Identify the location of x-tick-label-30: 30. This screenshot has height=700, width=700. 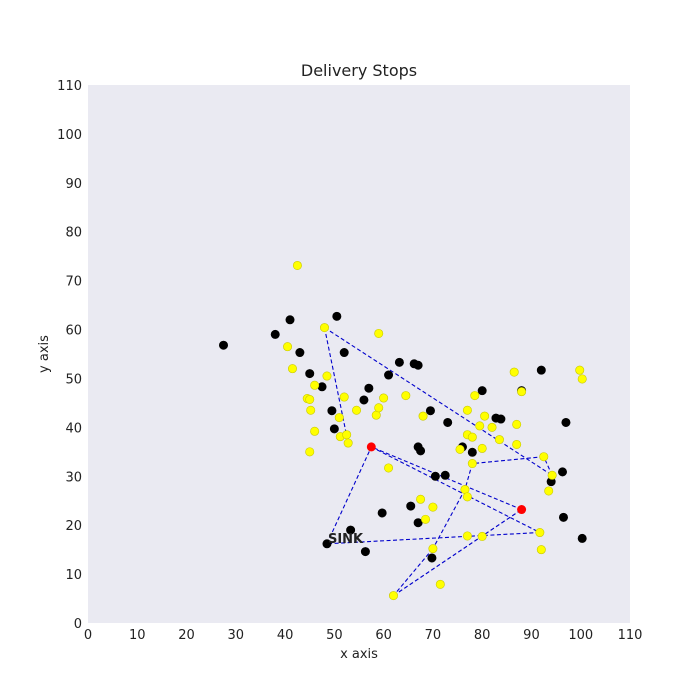
(236, 635).